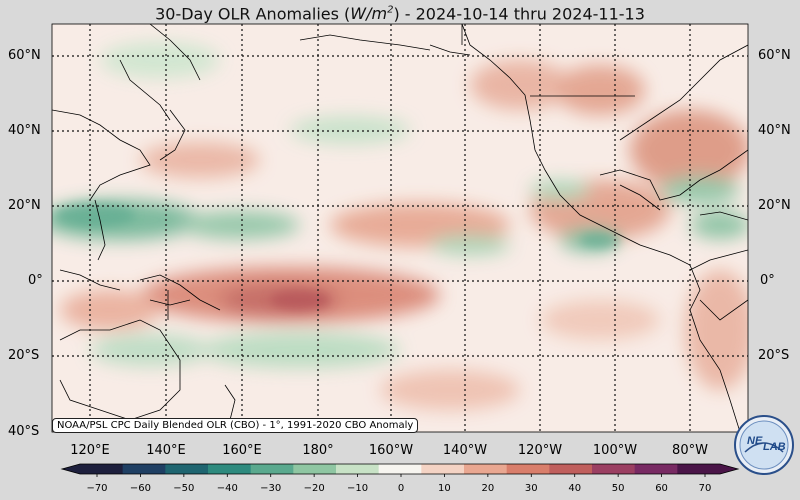 This screenshot has width=800, height=500. What do you see at coordinates (24, 205) in the screenshot?
I see `lat-label-20n-left: 20°N` at bounding box center [24, 205].